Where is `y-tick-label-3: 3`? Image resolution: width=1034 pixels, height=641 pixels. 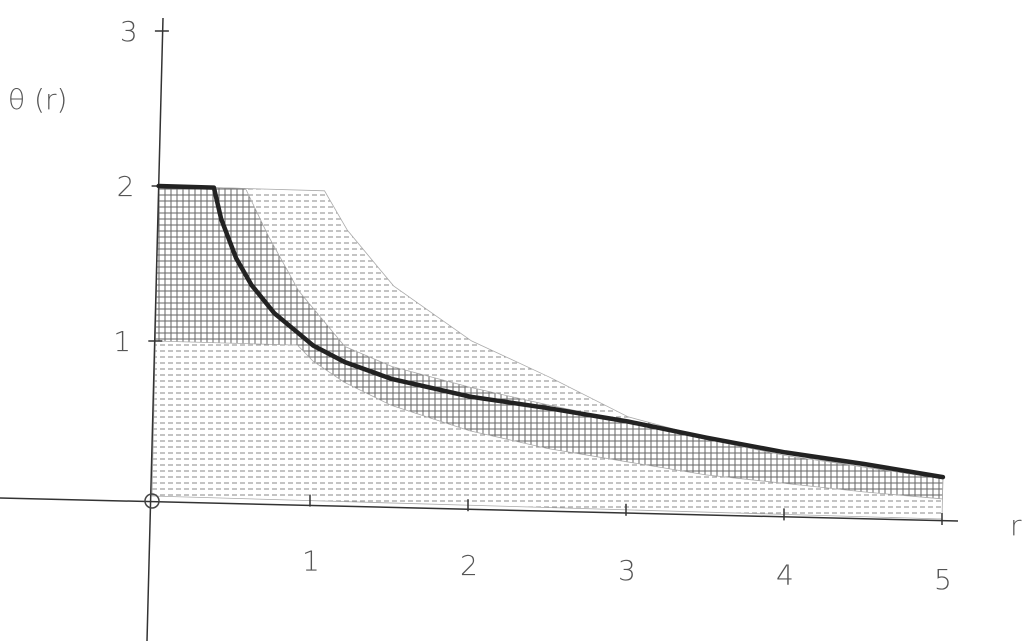 y-tick-label-3: 3 is located at coordinates (129, 31).